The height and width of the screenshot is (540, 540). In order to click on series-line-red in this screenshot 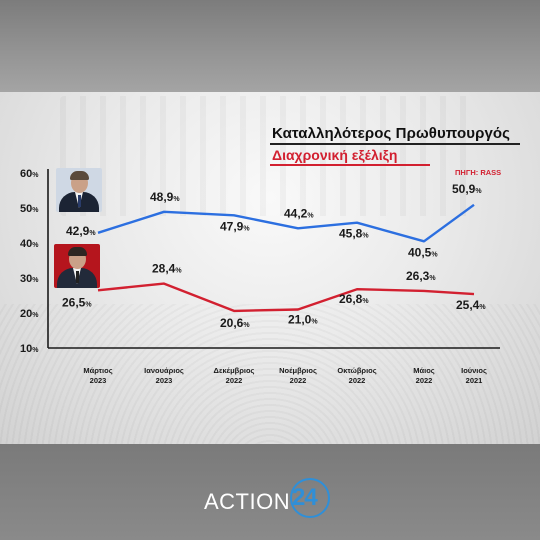, I will do `click(286, 297)`.